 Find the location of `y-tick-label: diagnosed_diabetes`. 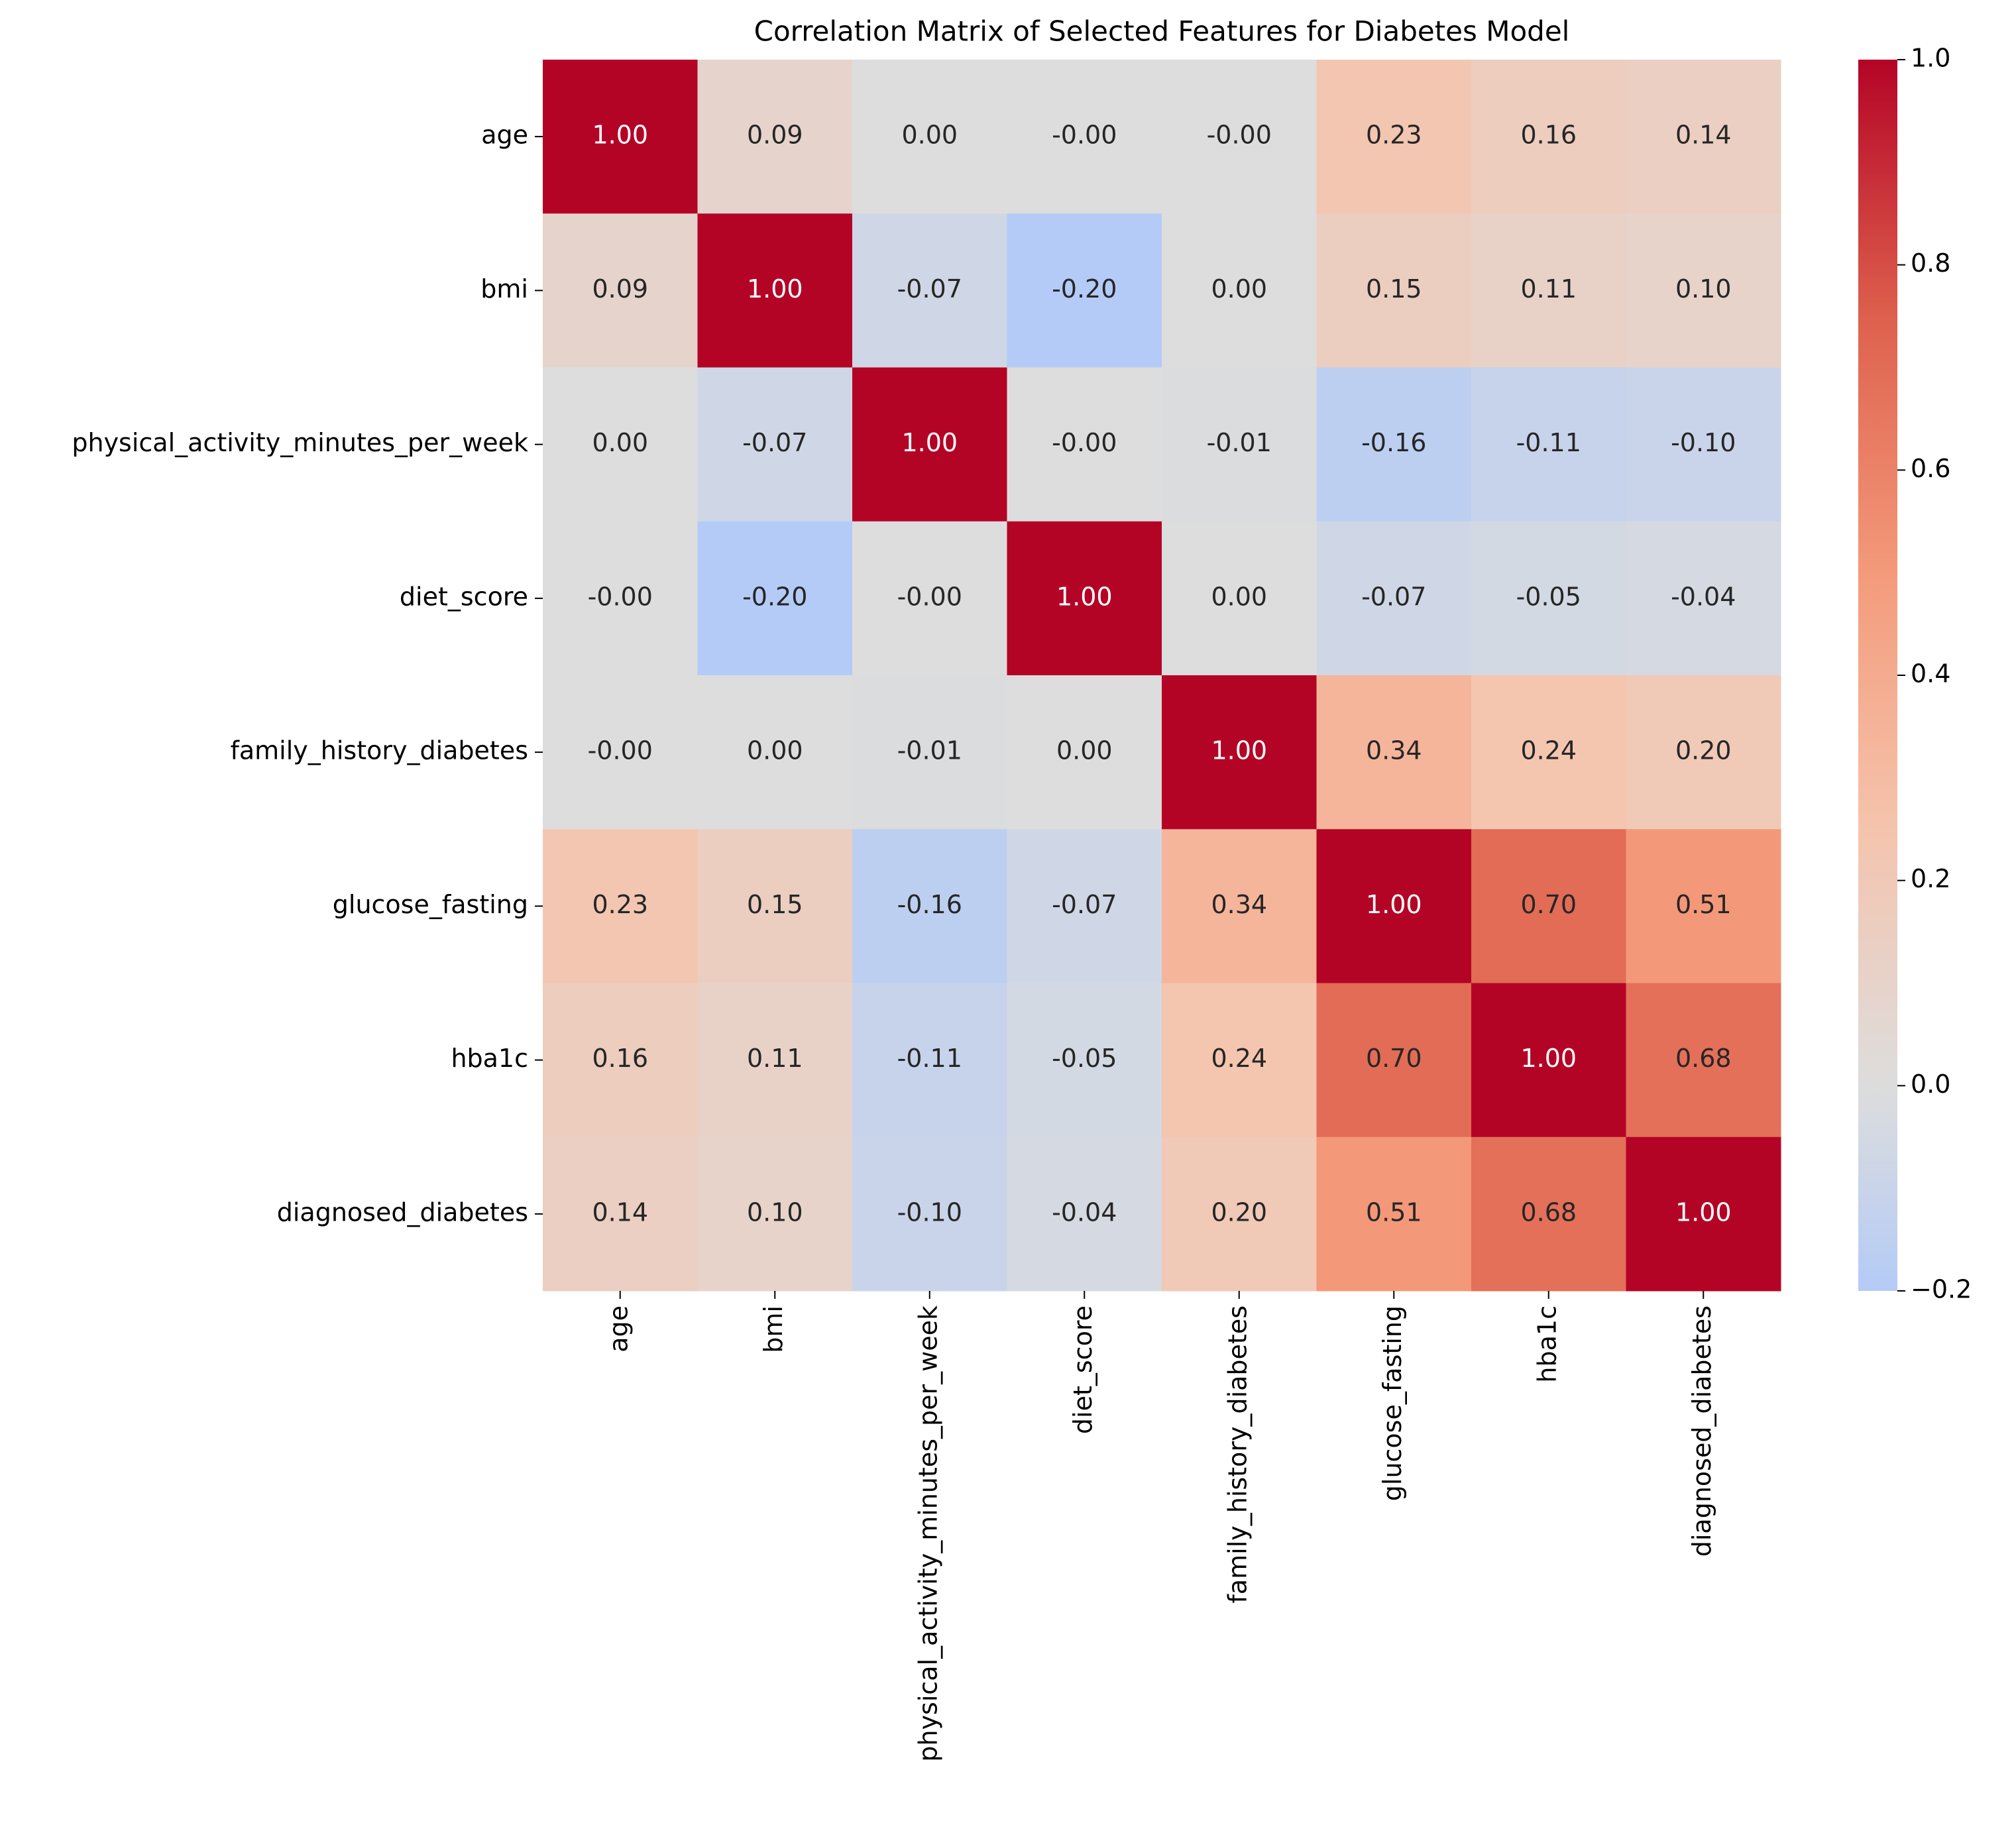

y-tick-label: diagnosed_diabetes is located at coordinates (403, 1212).